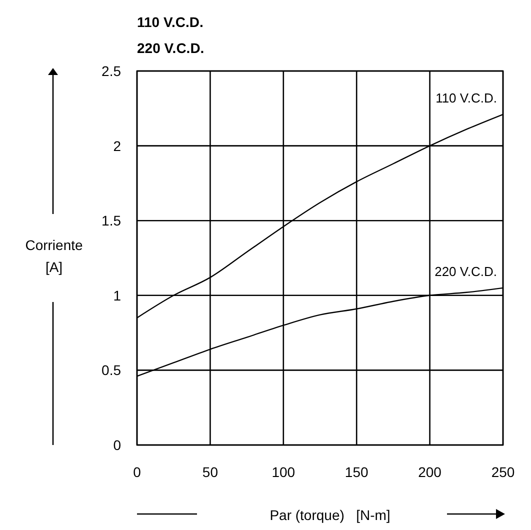 This screenshot has width=531, height=530. I want to click on y-tick-label: 1, so click(117, 295).